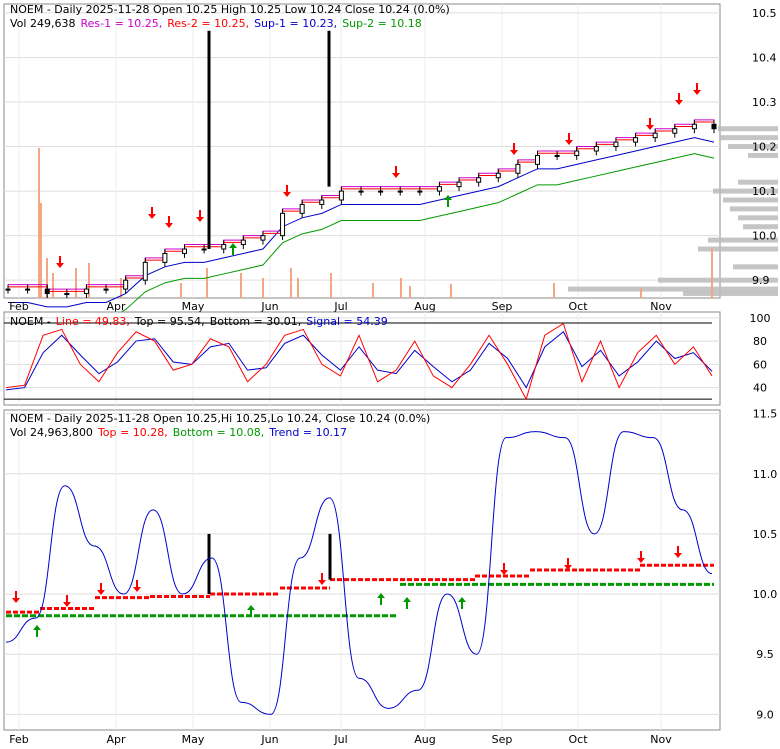  Describe the element at coordinates (765, 534) in the screenshot. I see `trend-ytick-2: 10.5` at that location.